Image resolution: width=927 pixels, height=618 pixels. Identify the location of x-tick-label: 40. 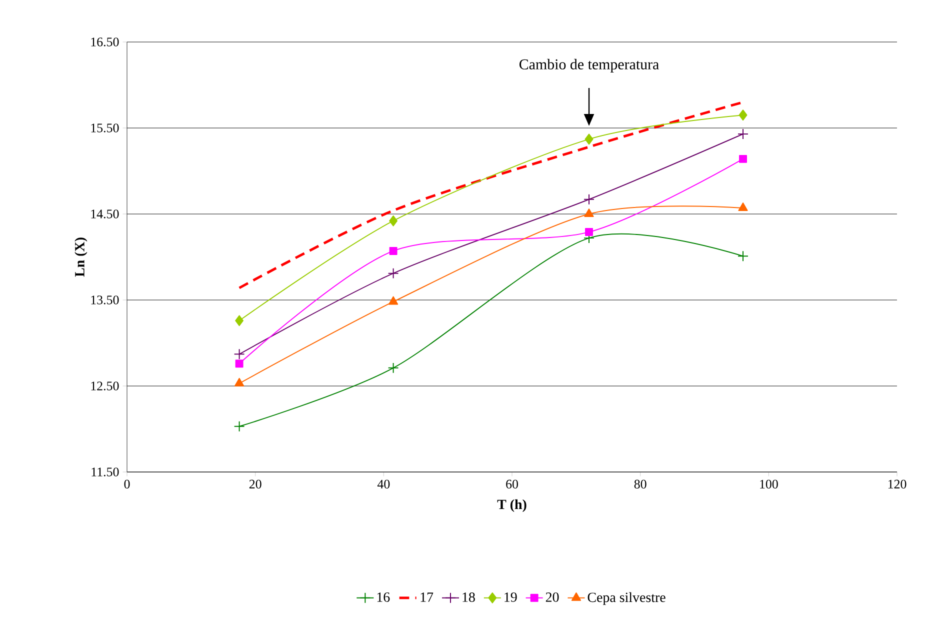
(383, 484).